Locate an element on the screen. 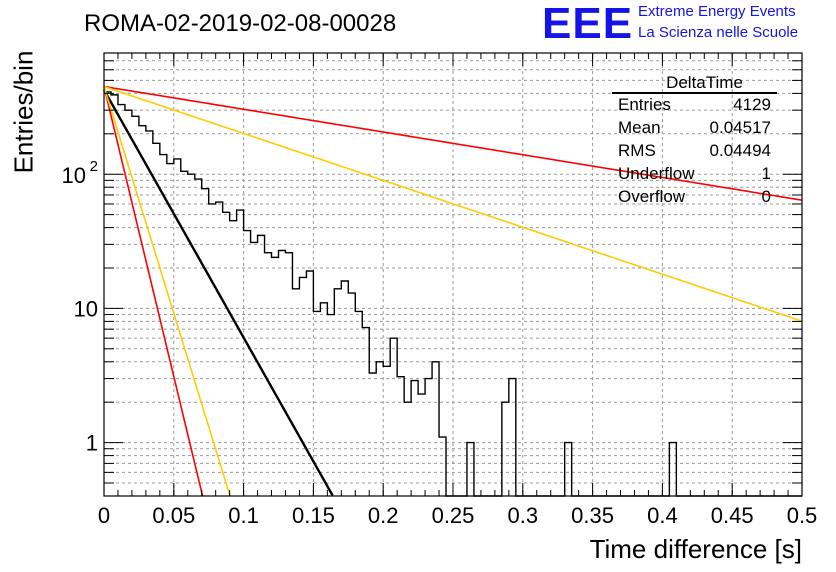  x-tick-label: 0.5 is located at coordinates (802, 515).